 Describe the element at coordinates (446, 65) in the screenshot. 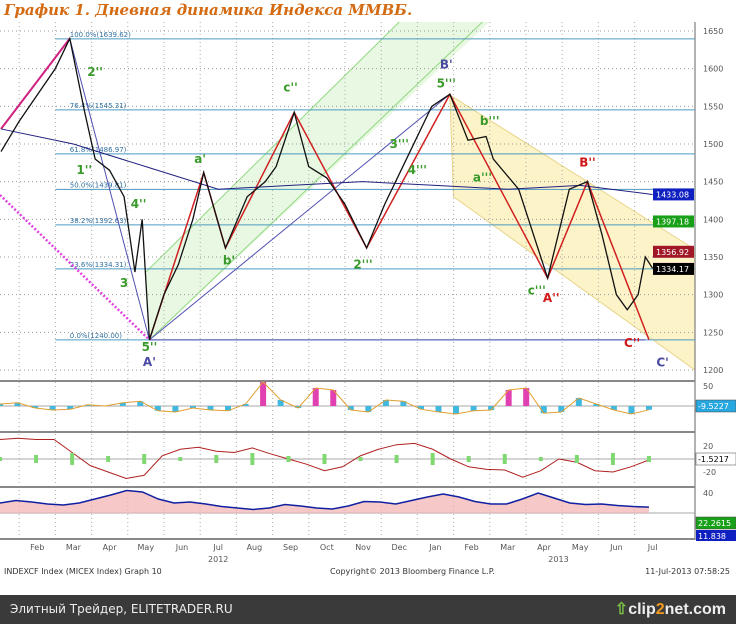

I see `wave-label: B'` at that location.